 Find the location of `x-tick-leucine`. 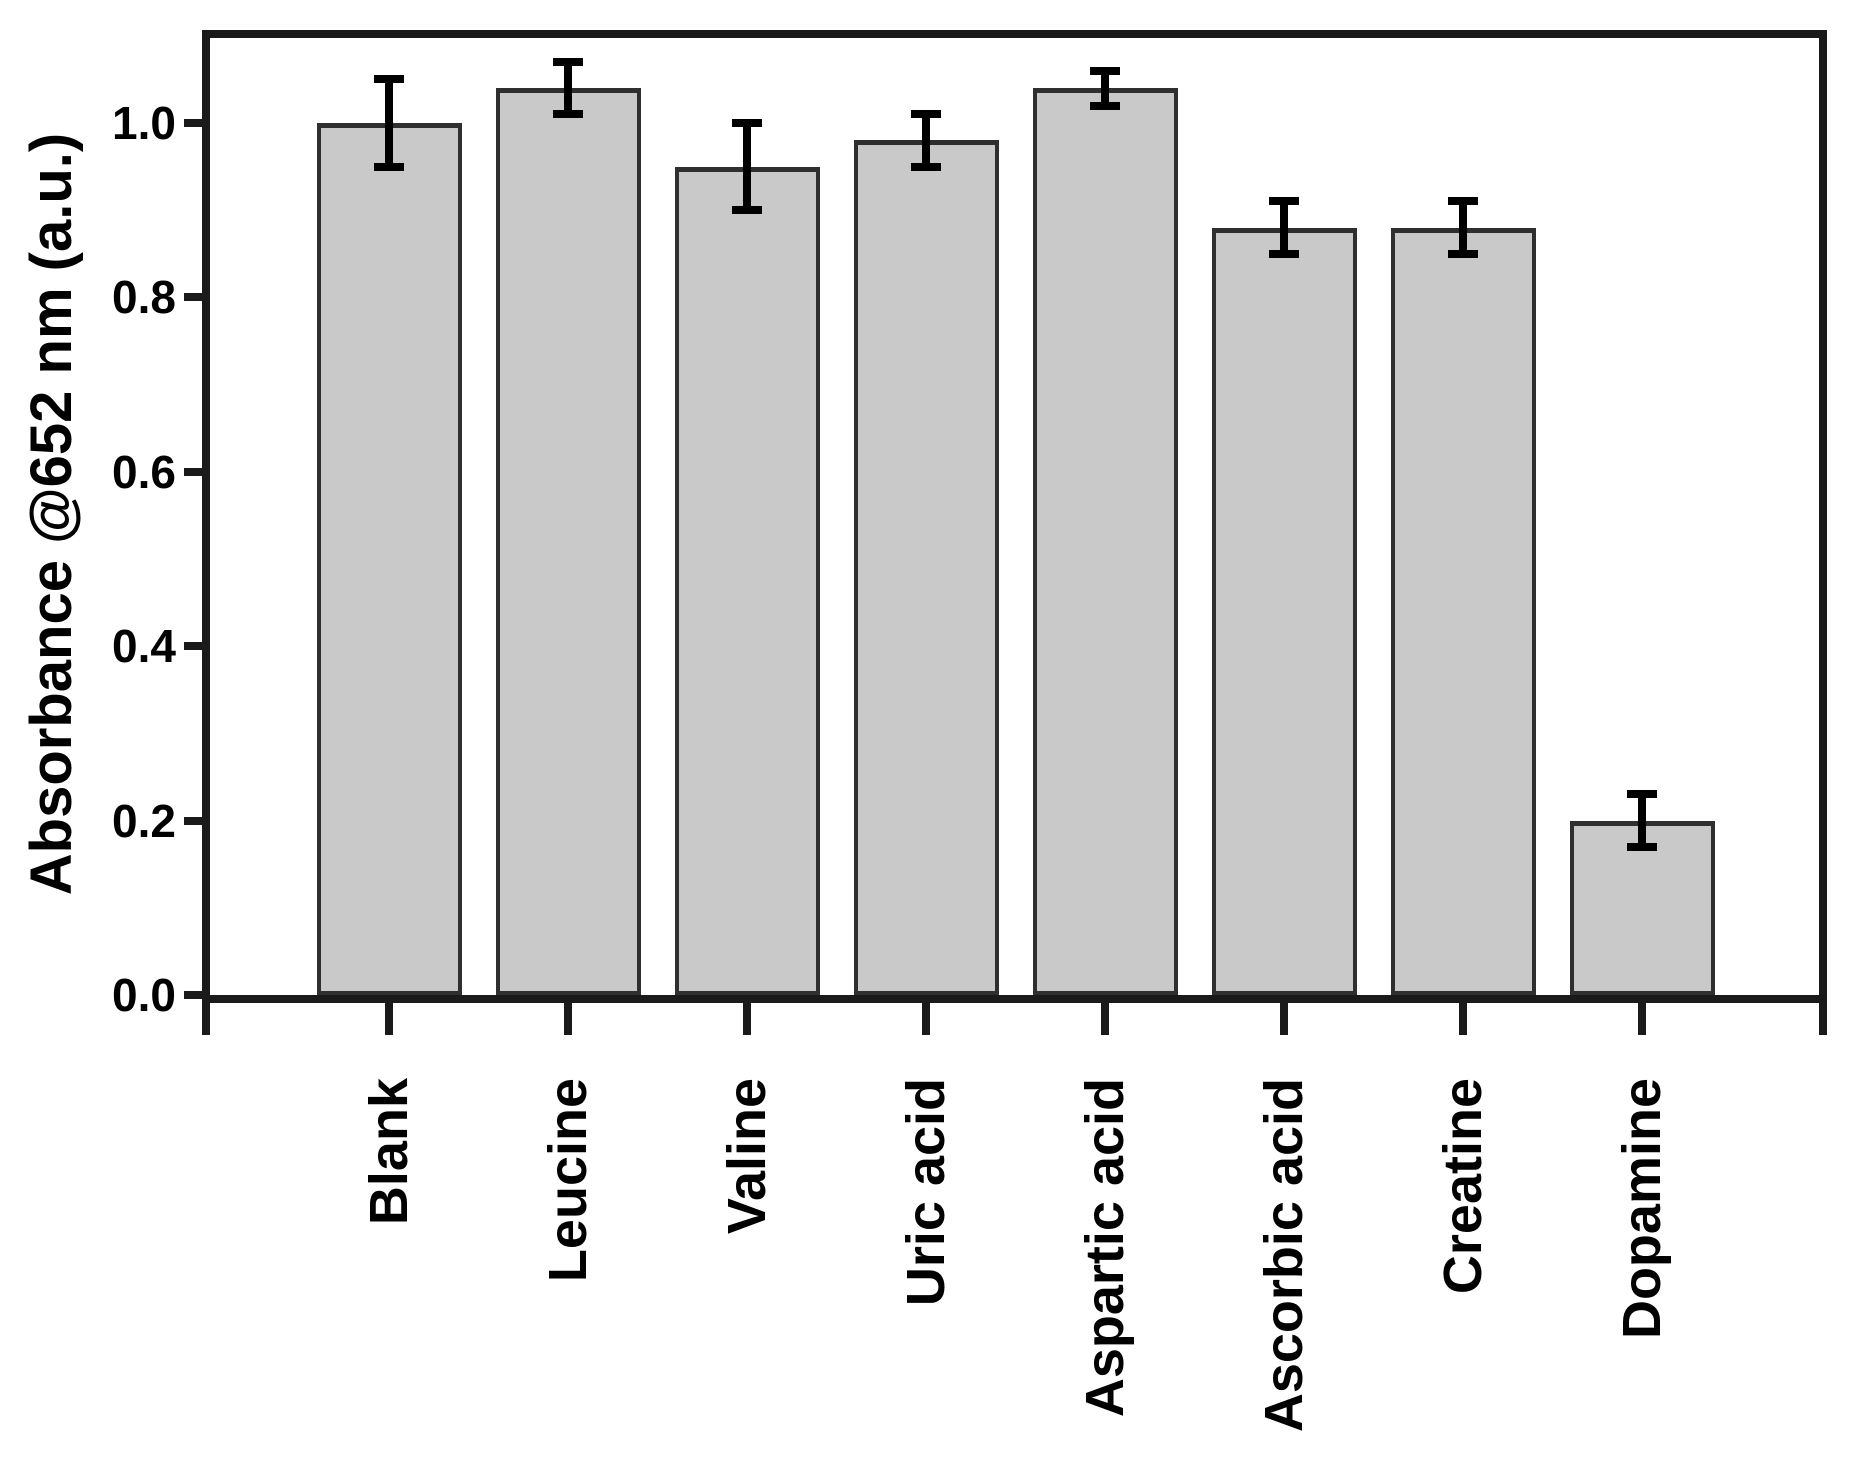

x-tick-leucine is located at coordinates (568, 1019).